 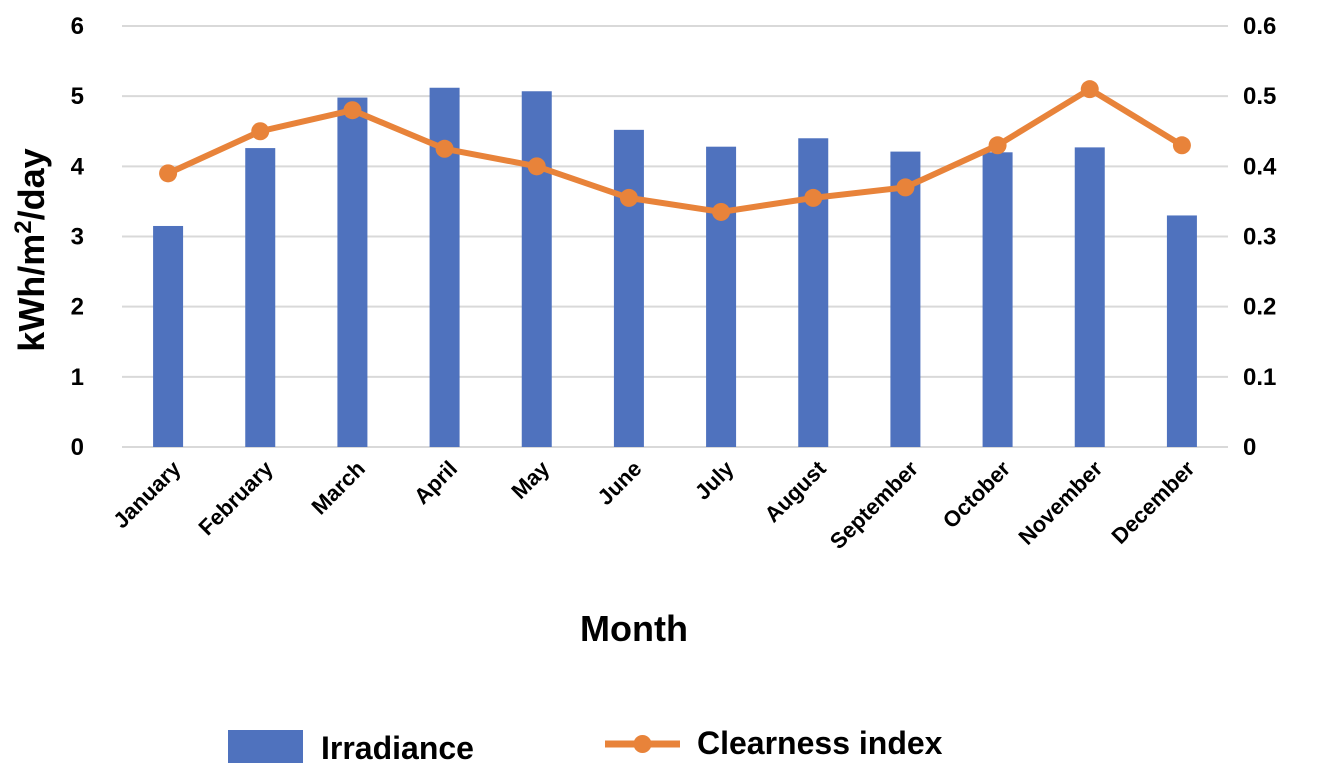 I want to click on legend-label-irradiance: Irradiance, so click(x=397, y=748).